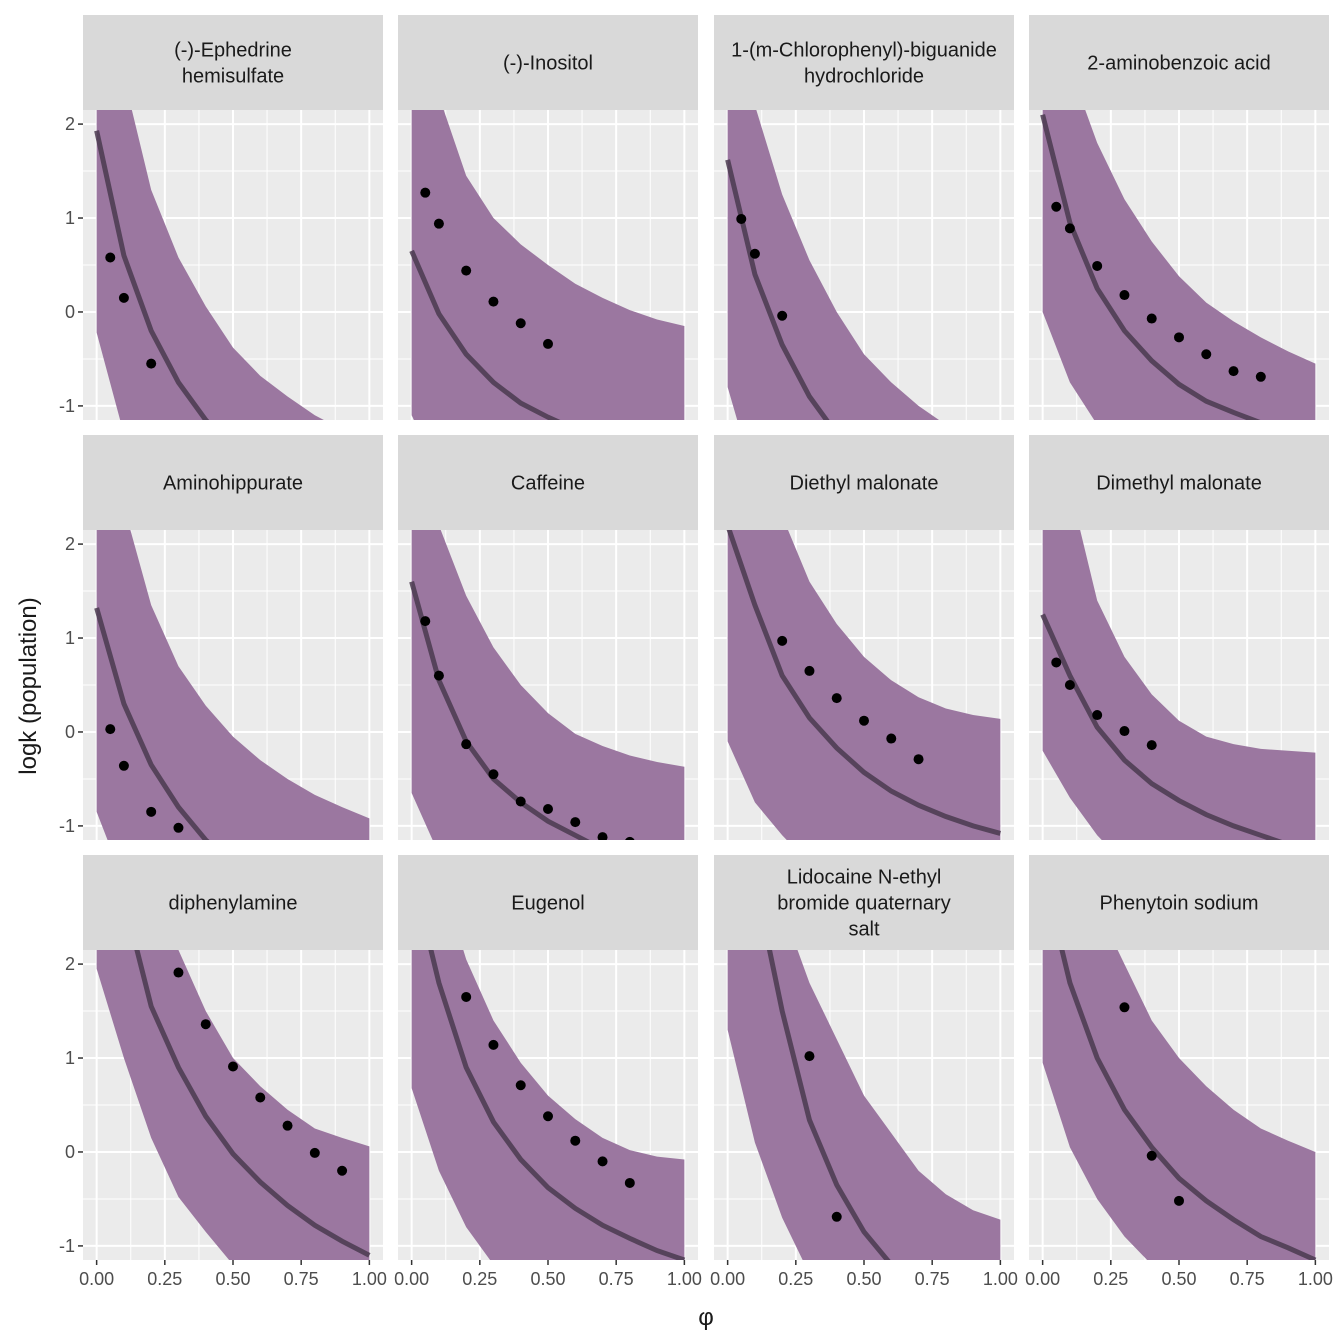  I want to click on panel-title: bromide quaternary, so click(863, 904).